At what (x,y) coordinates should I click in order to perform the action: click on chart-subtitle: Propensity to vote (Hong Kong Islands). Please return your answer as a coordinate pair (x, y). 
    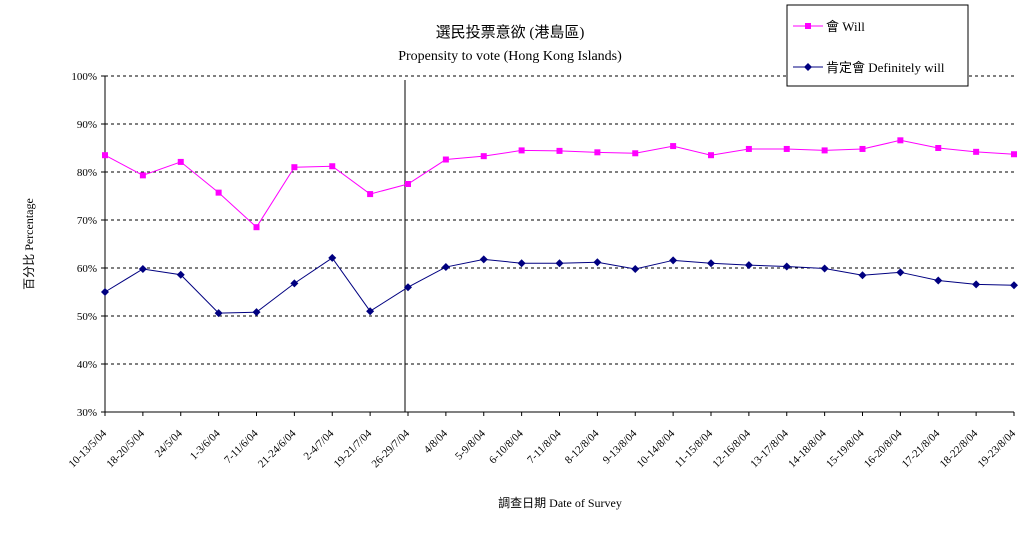
    Looking at the image, I should click on (510, 56).